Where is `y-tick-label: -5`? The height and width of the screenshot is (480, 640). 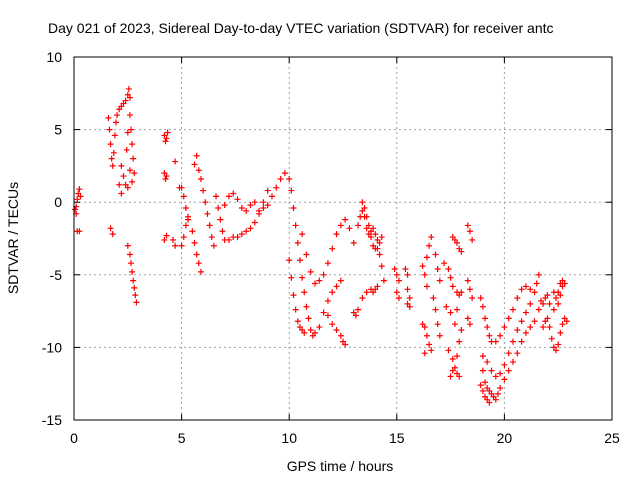
y-tick-label: -5 is located at coordinates (56, 275).